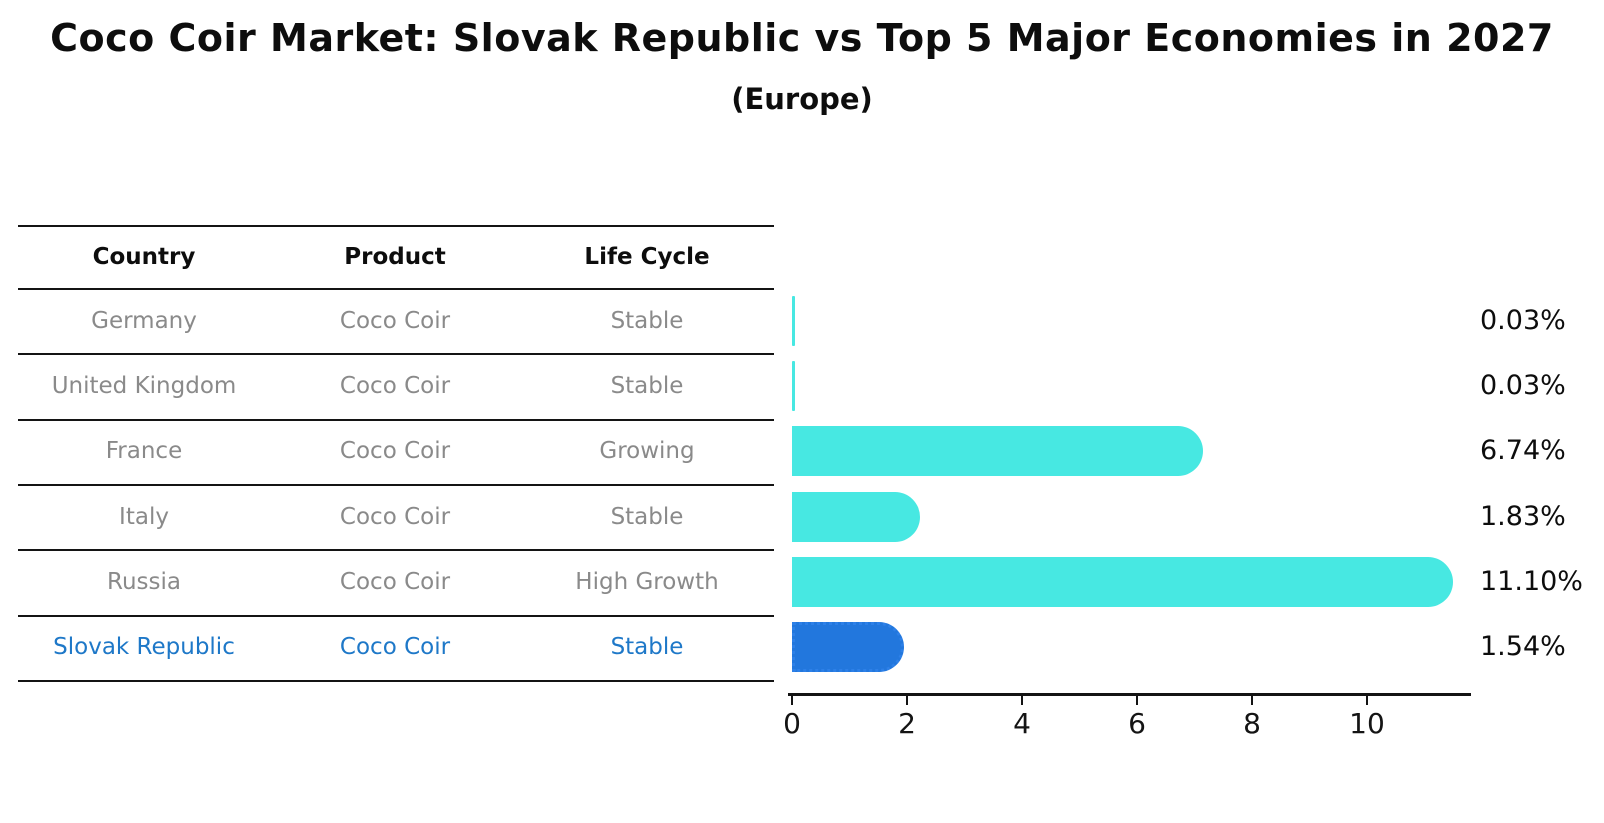  I want to click on table-cell-country: Slovak Republic, so click(144, 647).